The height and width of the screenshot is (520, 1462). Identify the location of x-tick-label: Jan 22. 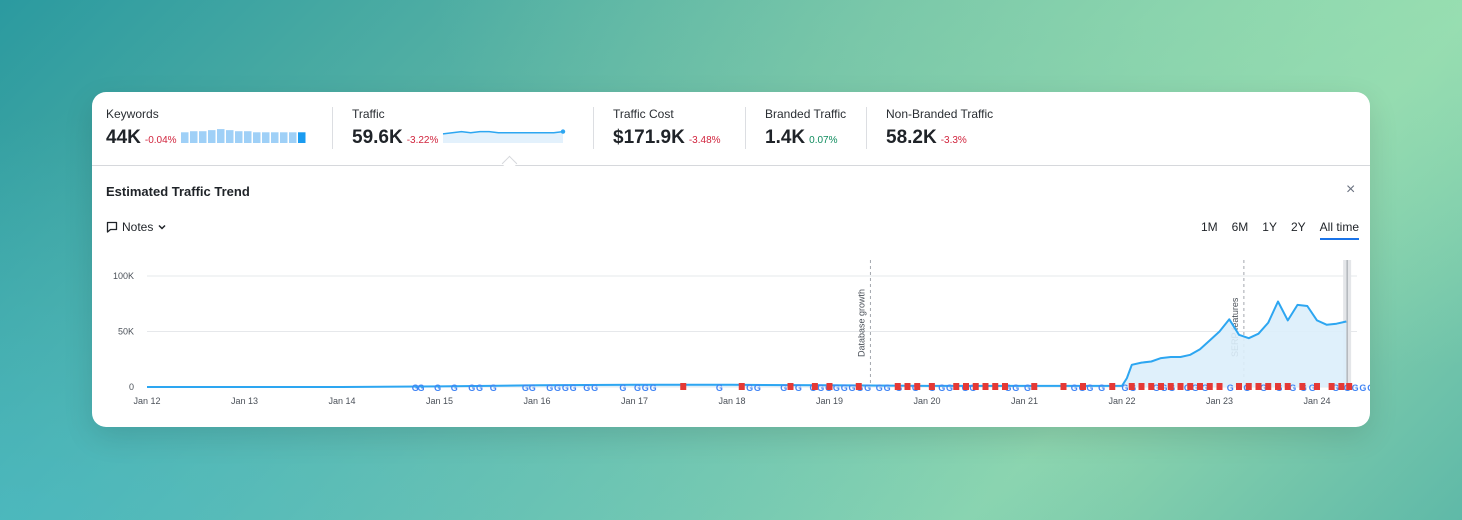
(1121, 401).